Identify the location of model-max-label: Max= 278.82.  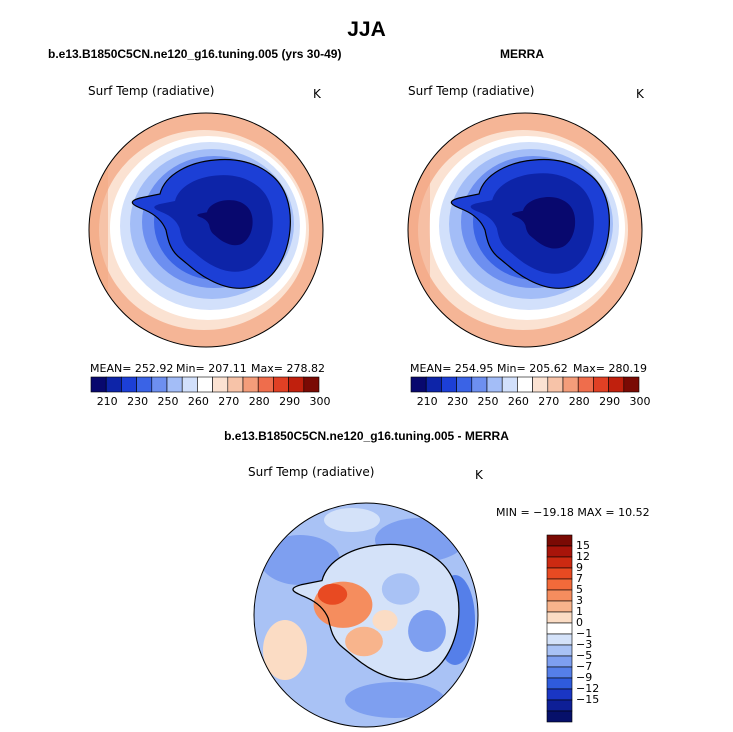
(288, 368).